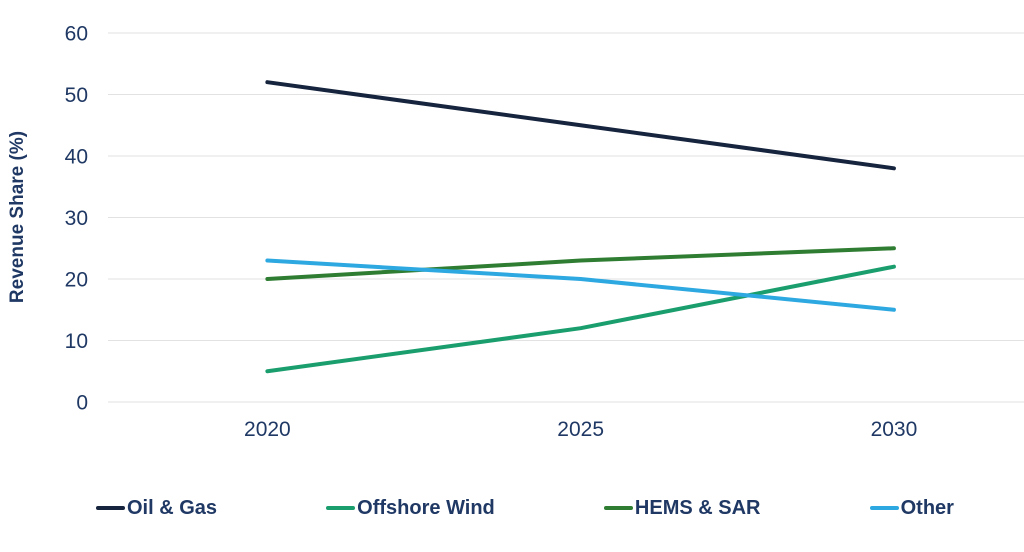 Image resolution: width=1024 pixels, height=552 pixels. What do you see at coordinates (927, 507) in the screenshot?
I see `legend-label-other: Other` at bounding box center [927, 507].